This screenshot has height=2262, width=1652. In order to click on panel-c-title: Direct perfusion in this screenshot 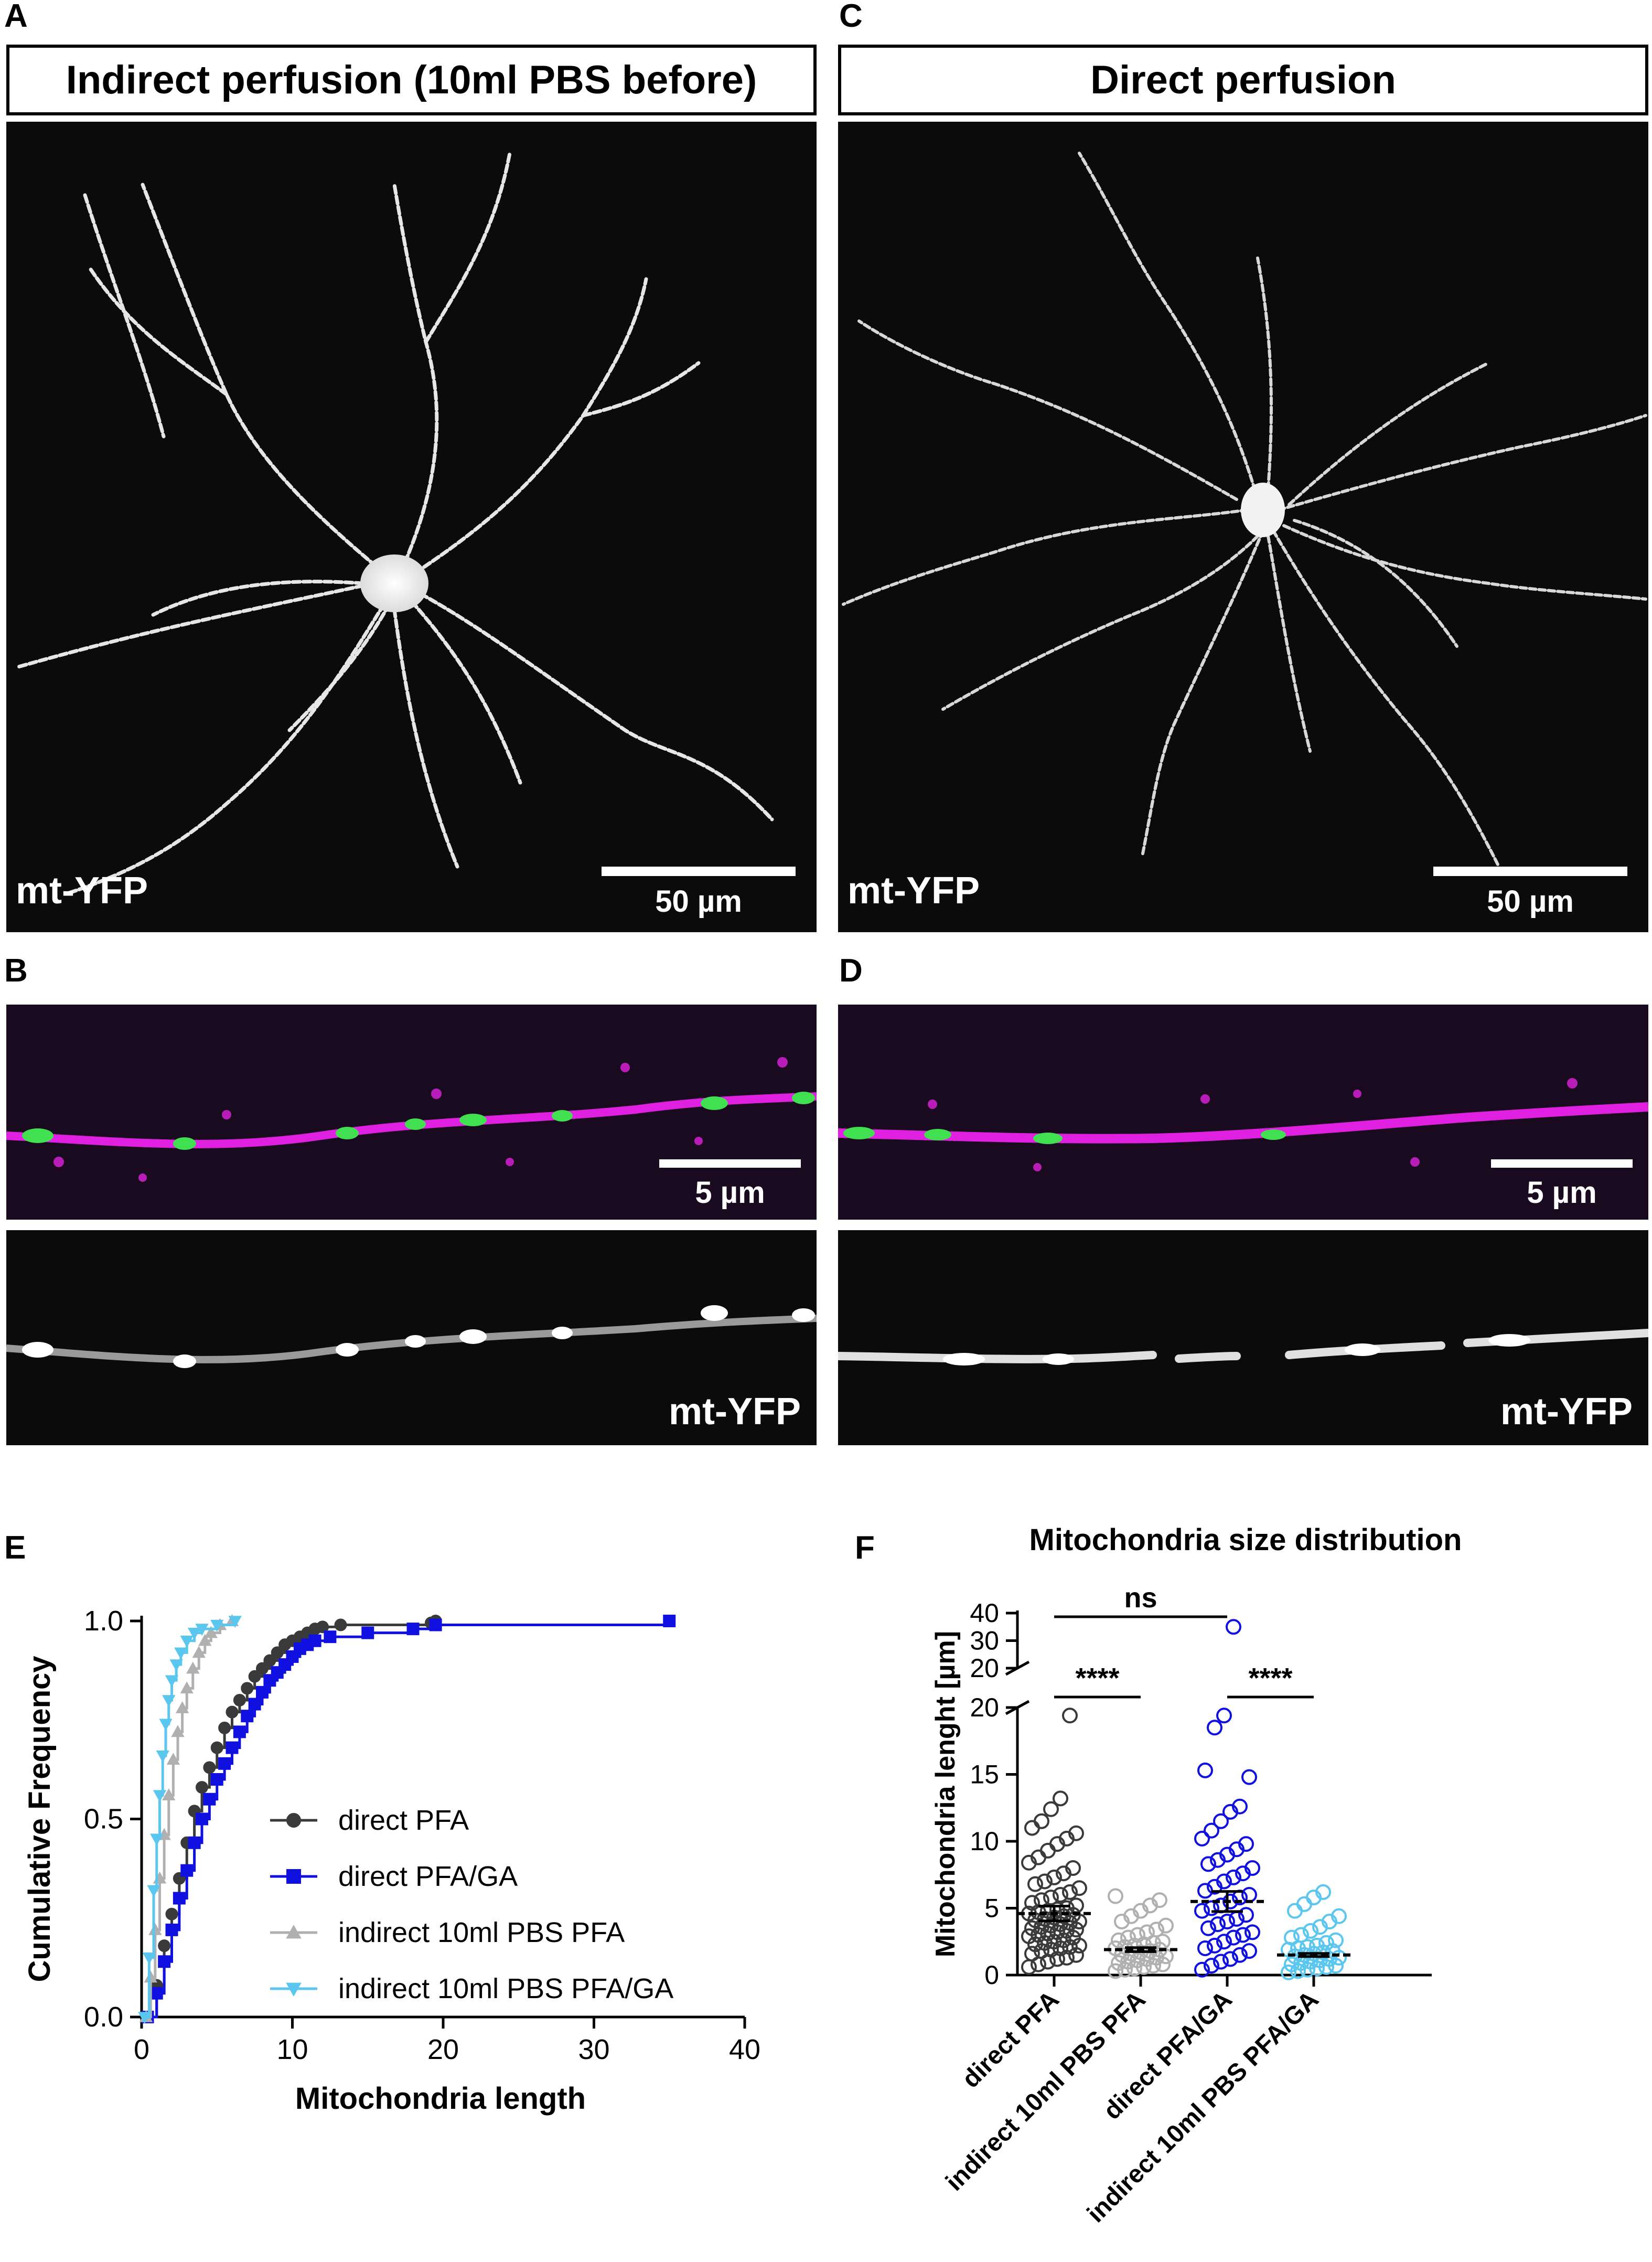, I will do `click(1243, 80)`.